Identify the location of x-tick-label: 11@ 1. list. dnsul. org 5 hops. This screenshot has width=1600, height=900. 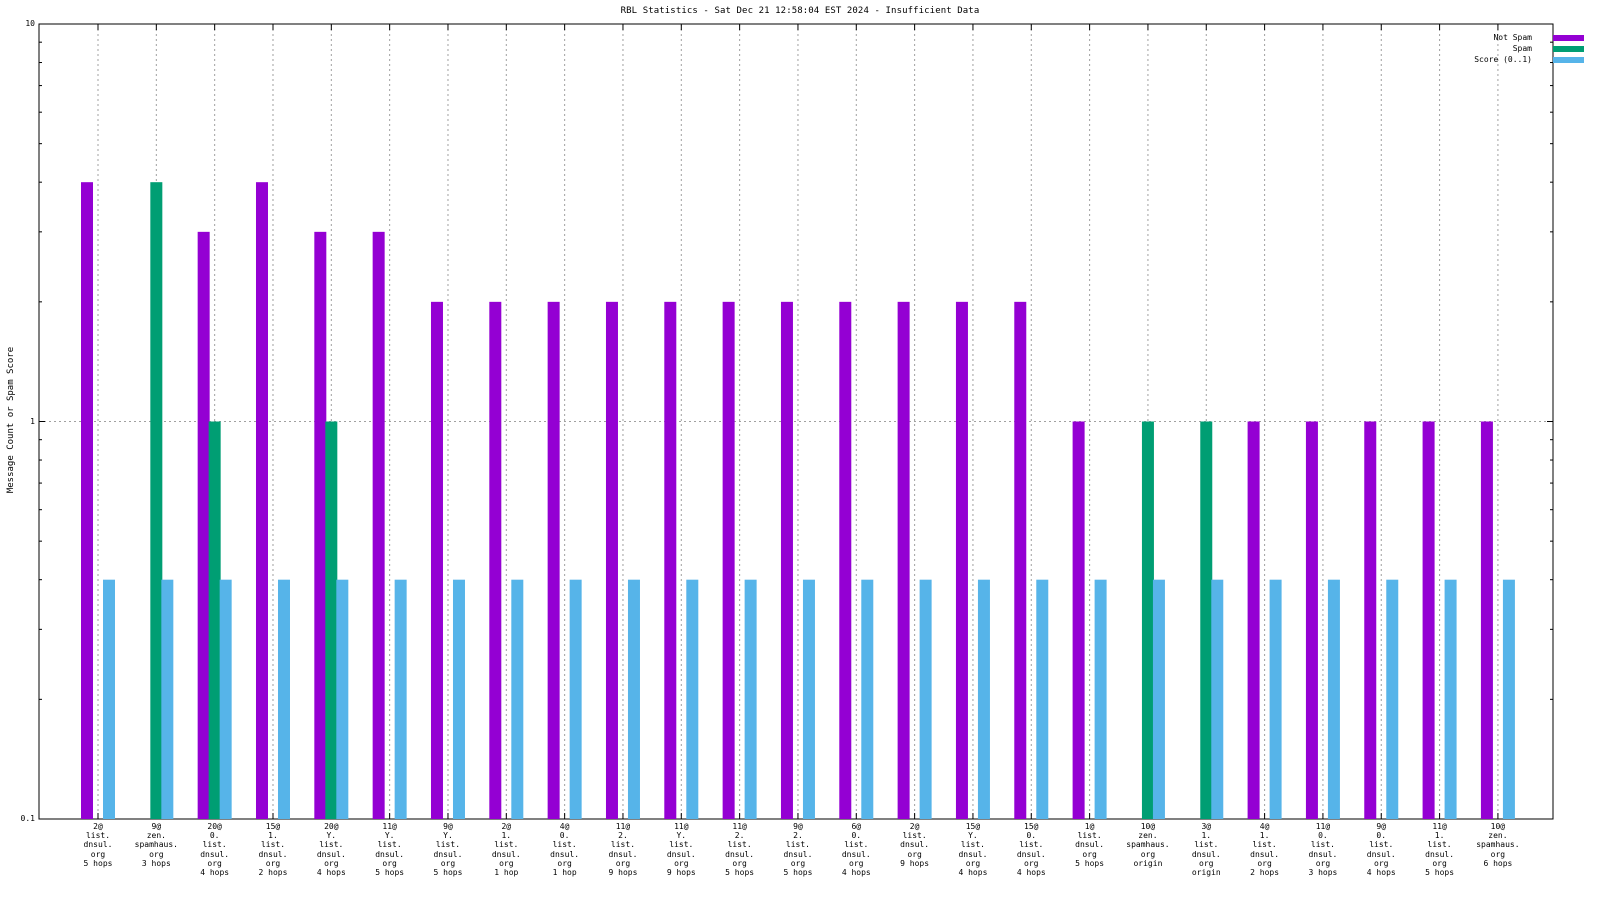
(1440, 850).